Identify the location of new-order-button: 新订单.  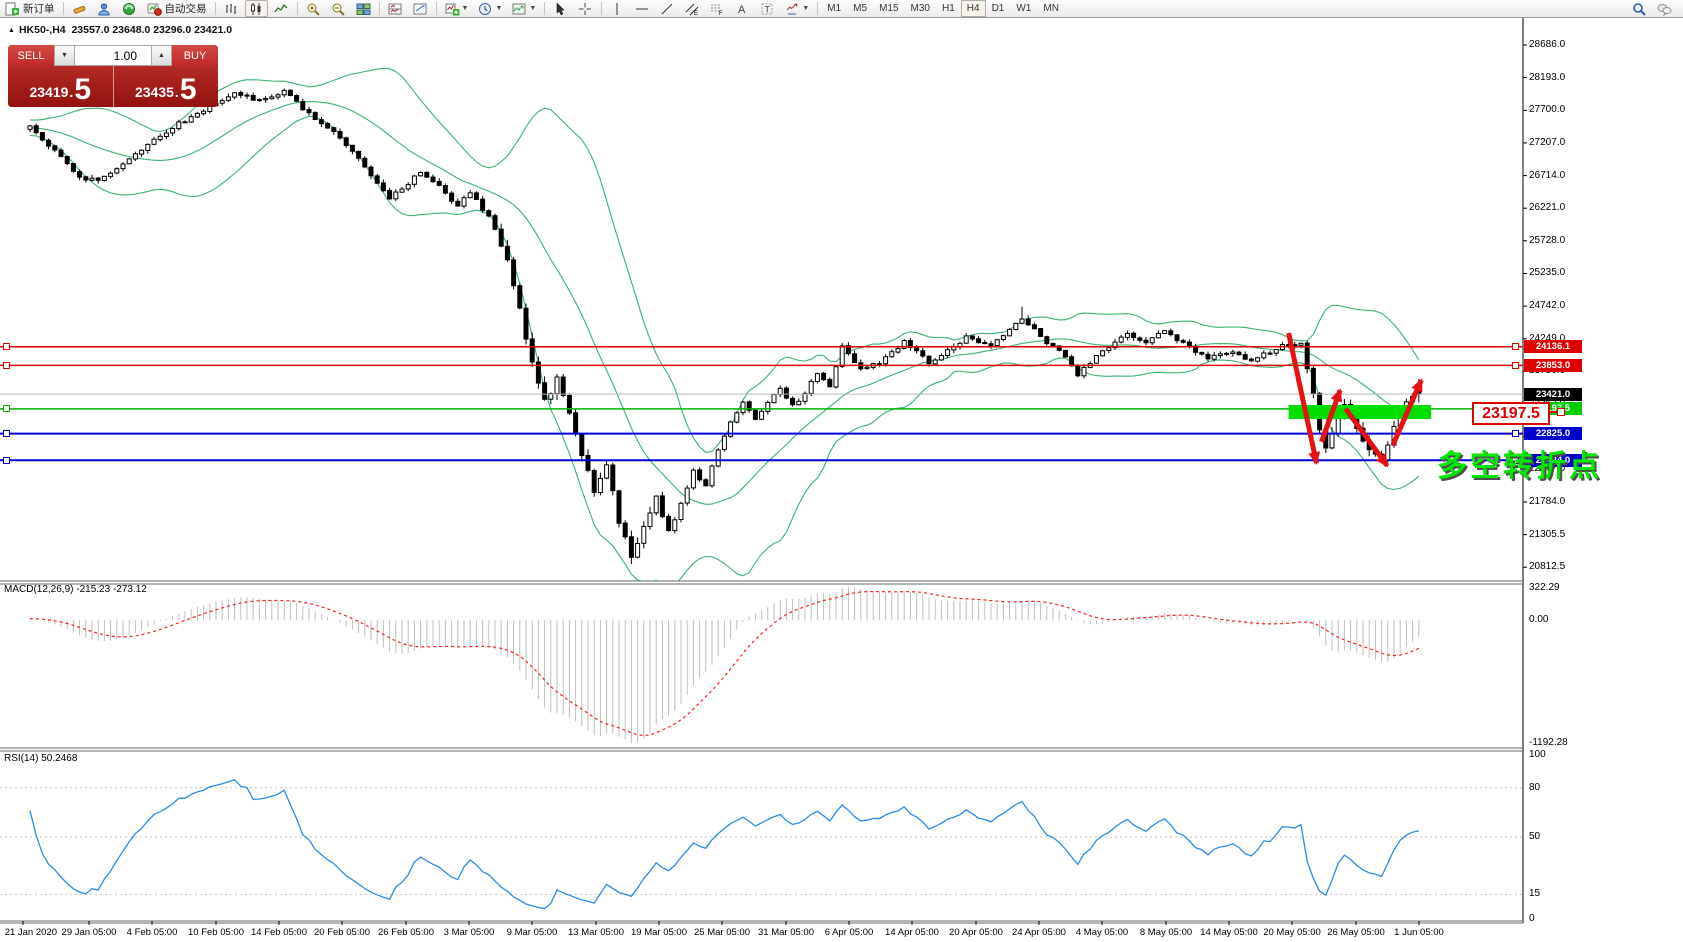
(30, 8).